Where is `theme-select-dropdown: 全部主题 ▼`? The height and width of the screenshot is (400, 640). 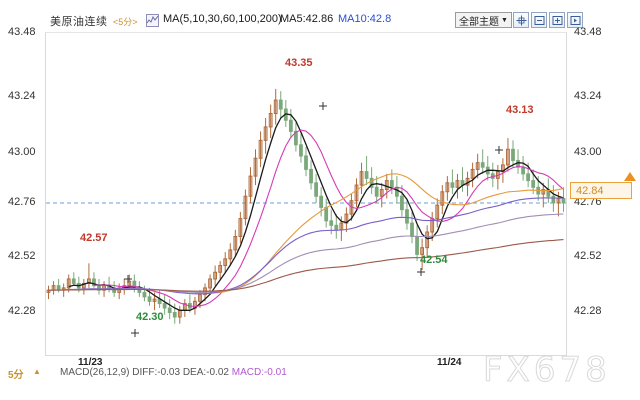
theme-select-dropdown: 全部主题 ▼ is located at coordinates (483, 20).